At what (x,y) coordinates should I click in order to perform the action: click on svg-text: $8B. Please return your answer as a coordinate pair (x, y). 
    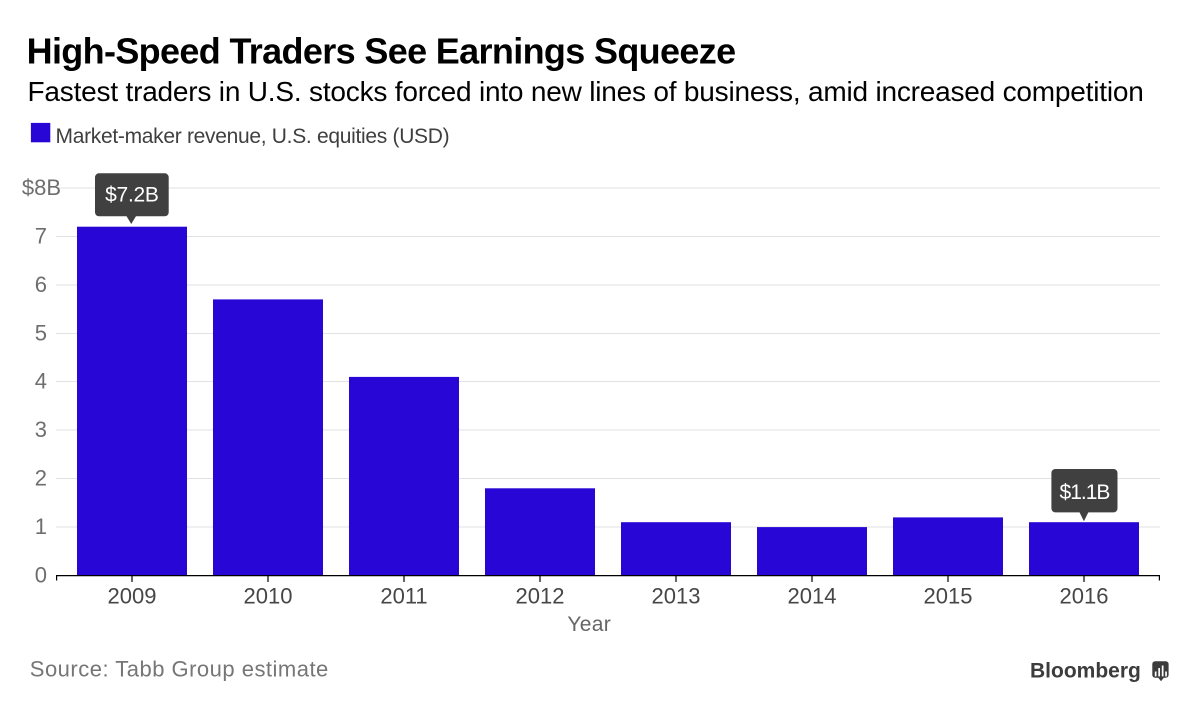
    Looking at the image, I should click on (41, 187).